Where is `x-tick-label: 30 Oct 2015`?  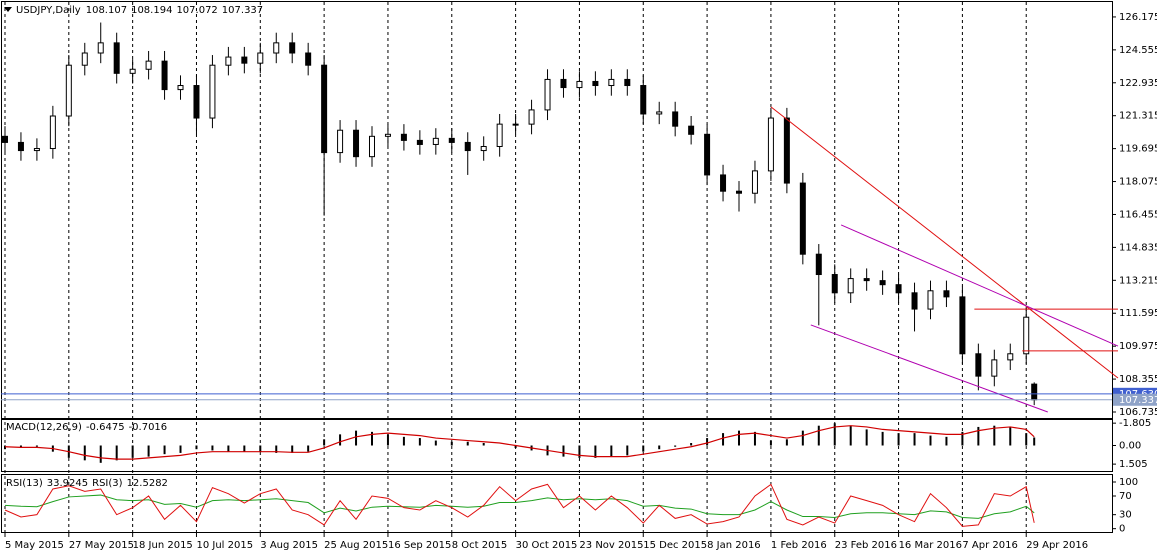 x-tick-label: 30 Oct 2015 is located at coordinates (547, 545).